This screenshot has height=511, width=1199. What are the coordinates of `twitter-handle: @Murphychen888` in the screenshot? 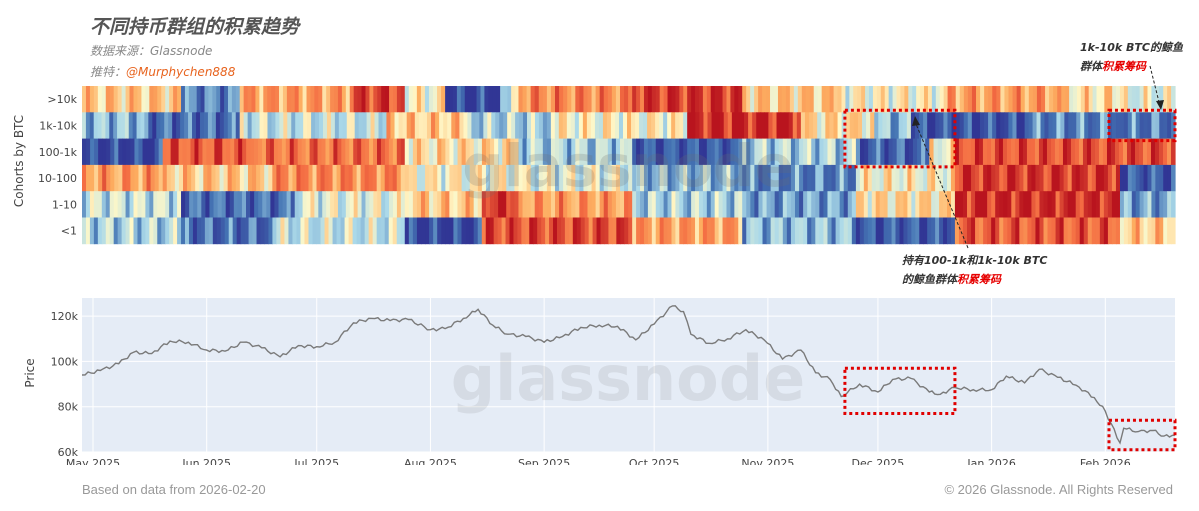 It's located at (181, 72).